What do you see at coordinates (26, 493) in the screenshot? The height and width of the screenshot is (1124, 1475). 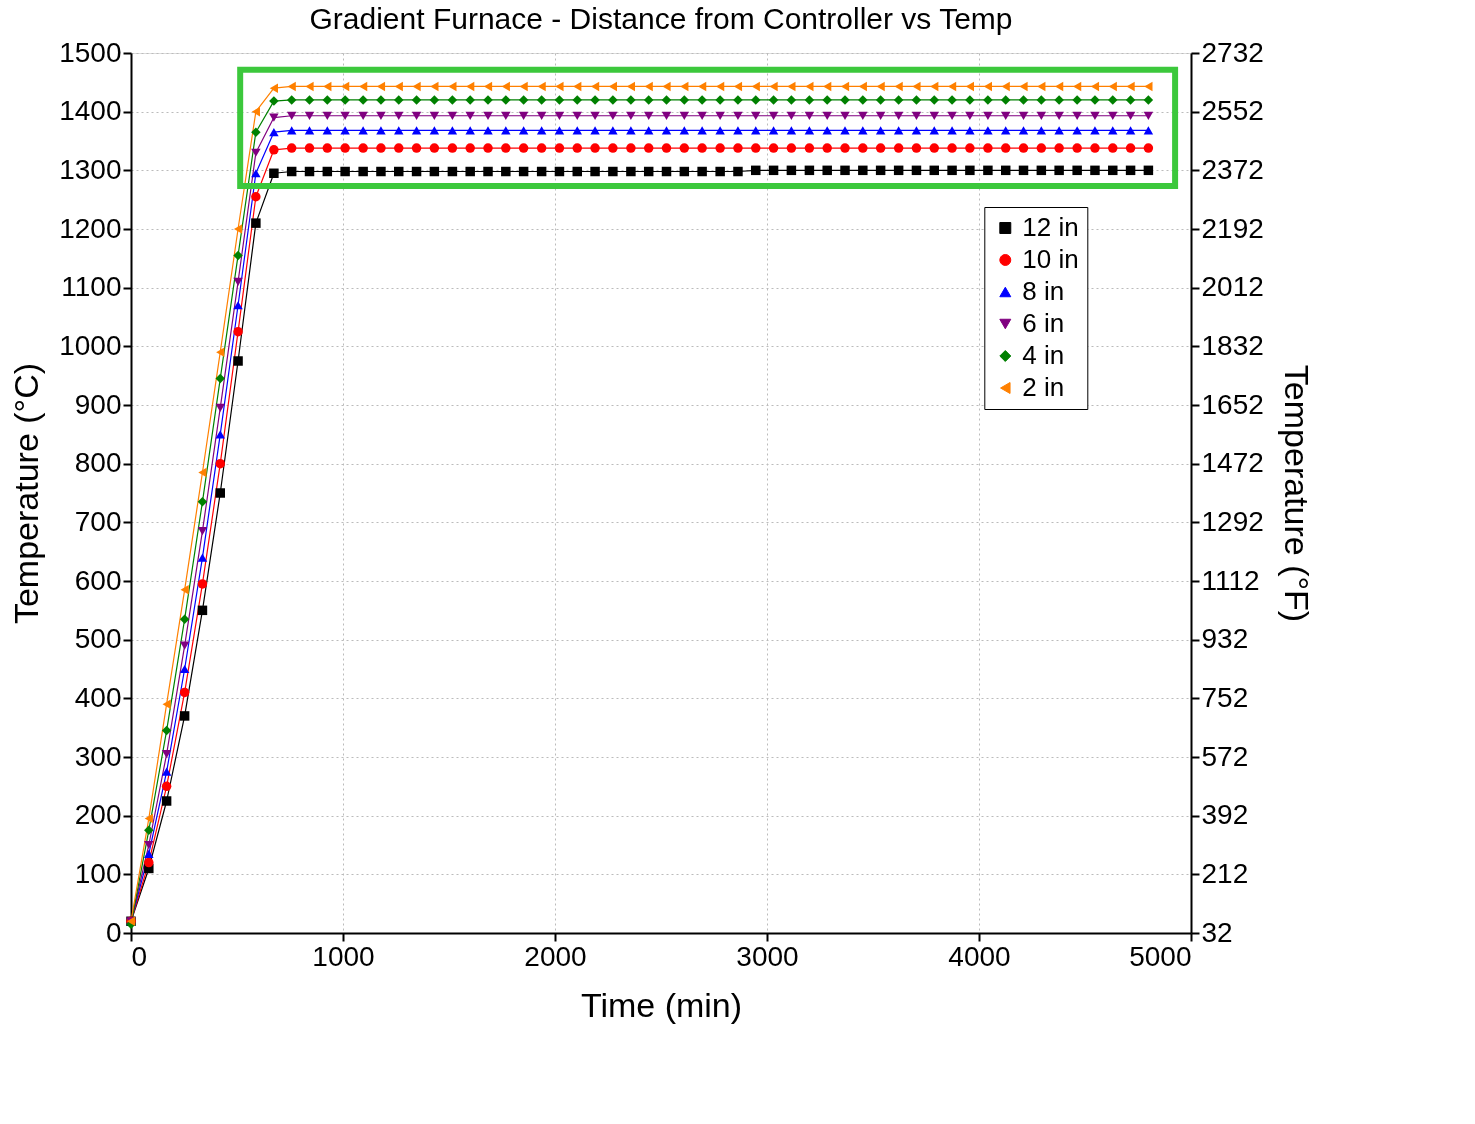 I see `y-axis-title: Temperature (°C)` at bounding box center [26, 493].